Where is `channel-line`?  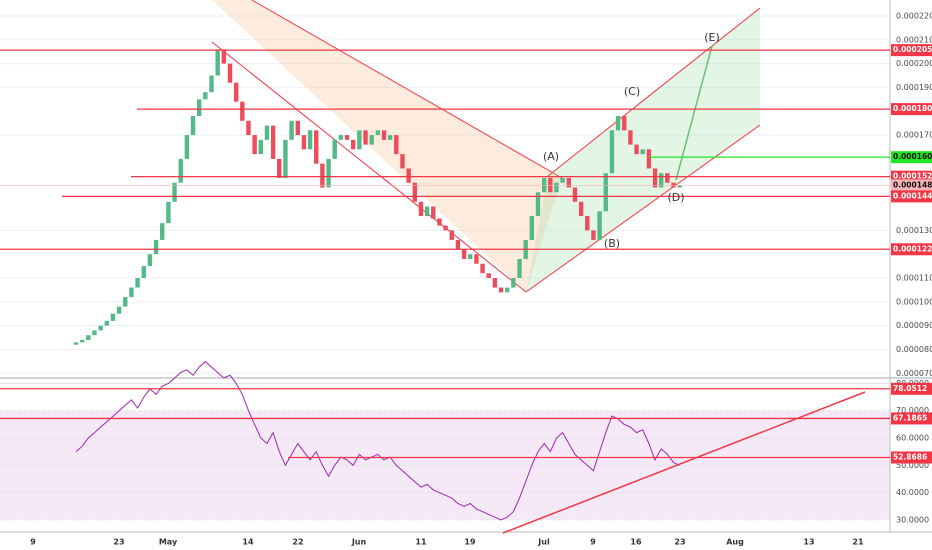
channel-line is located at coordinates (407, 89).